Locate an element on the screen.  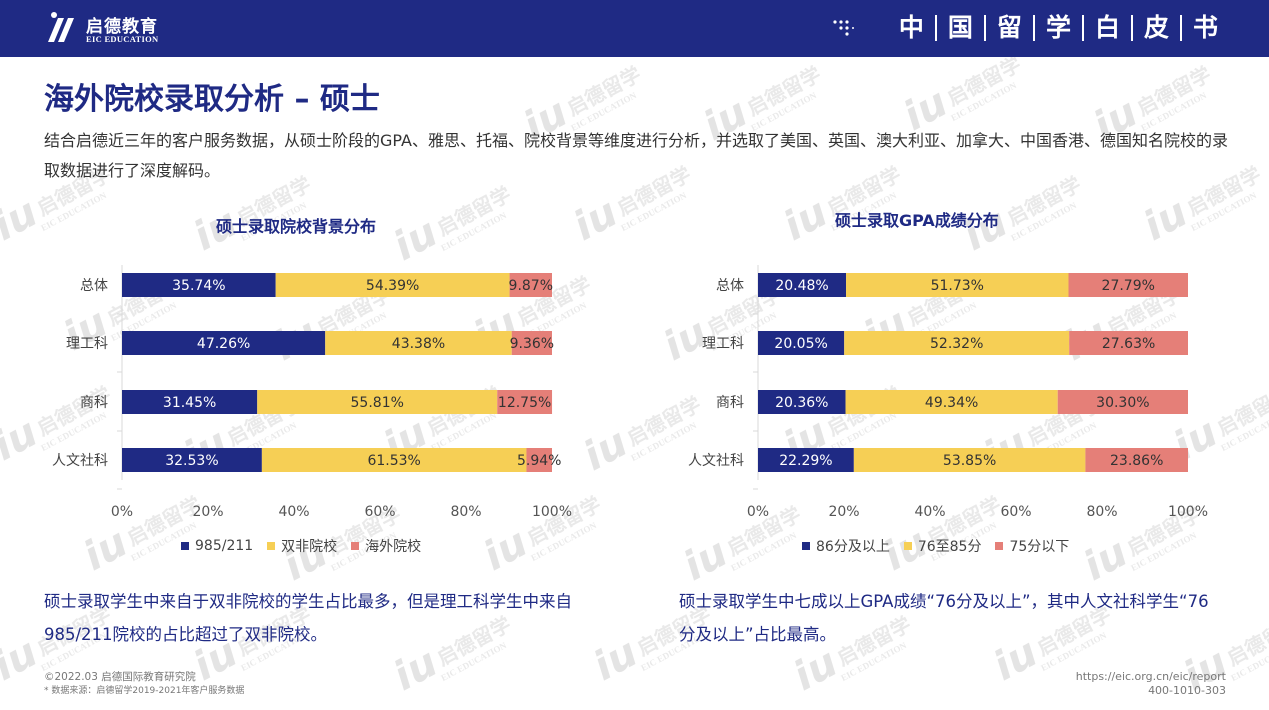
data-label: 9.36% is located at coordinates (532, 344).